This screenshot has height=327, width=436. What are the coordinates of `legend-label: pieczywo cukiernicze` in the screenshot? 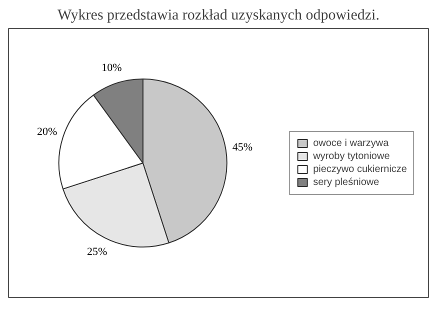 It's located at (360, 169).